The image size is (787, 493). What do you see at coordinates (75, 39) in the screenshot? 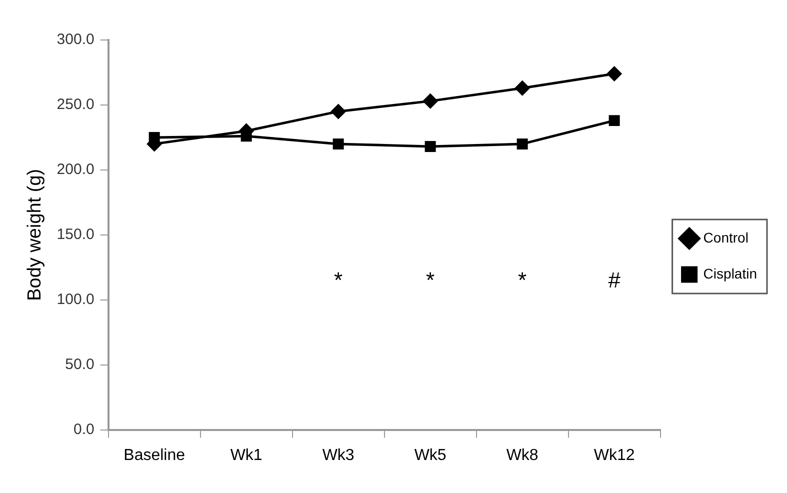
I see `y-tick-label: 300.0` at bounding box center [75, 39].